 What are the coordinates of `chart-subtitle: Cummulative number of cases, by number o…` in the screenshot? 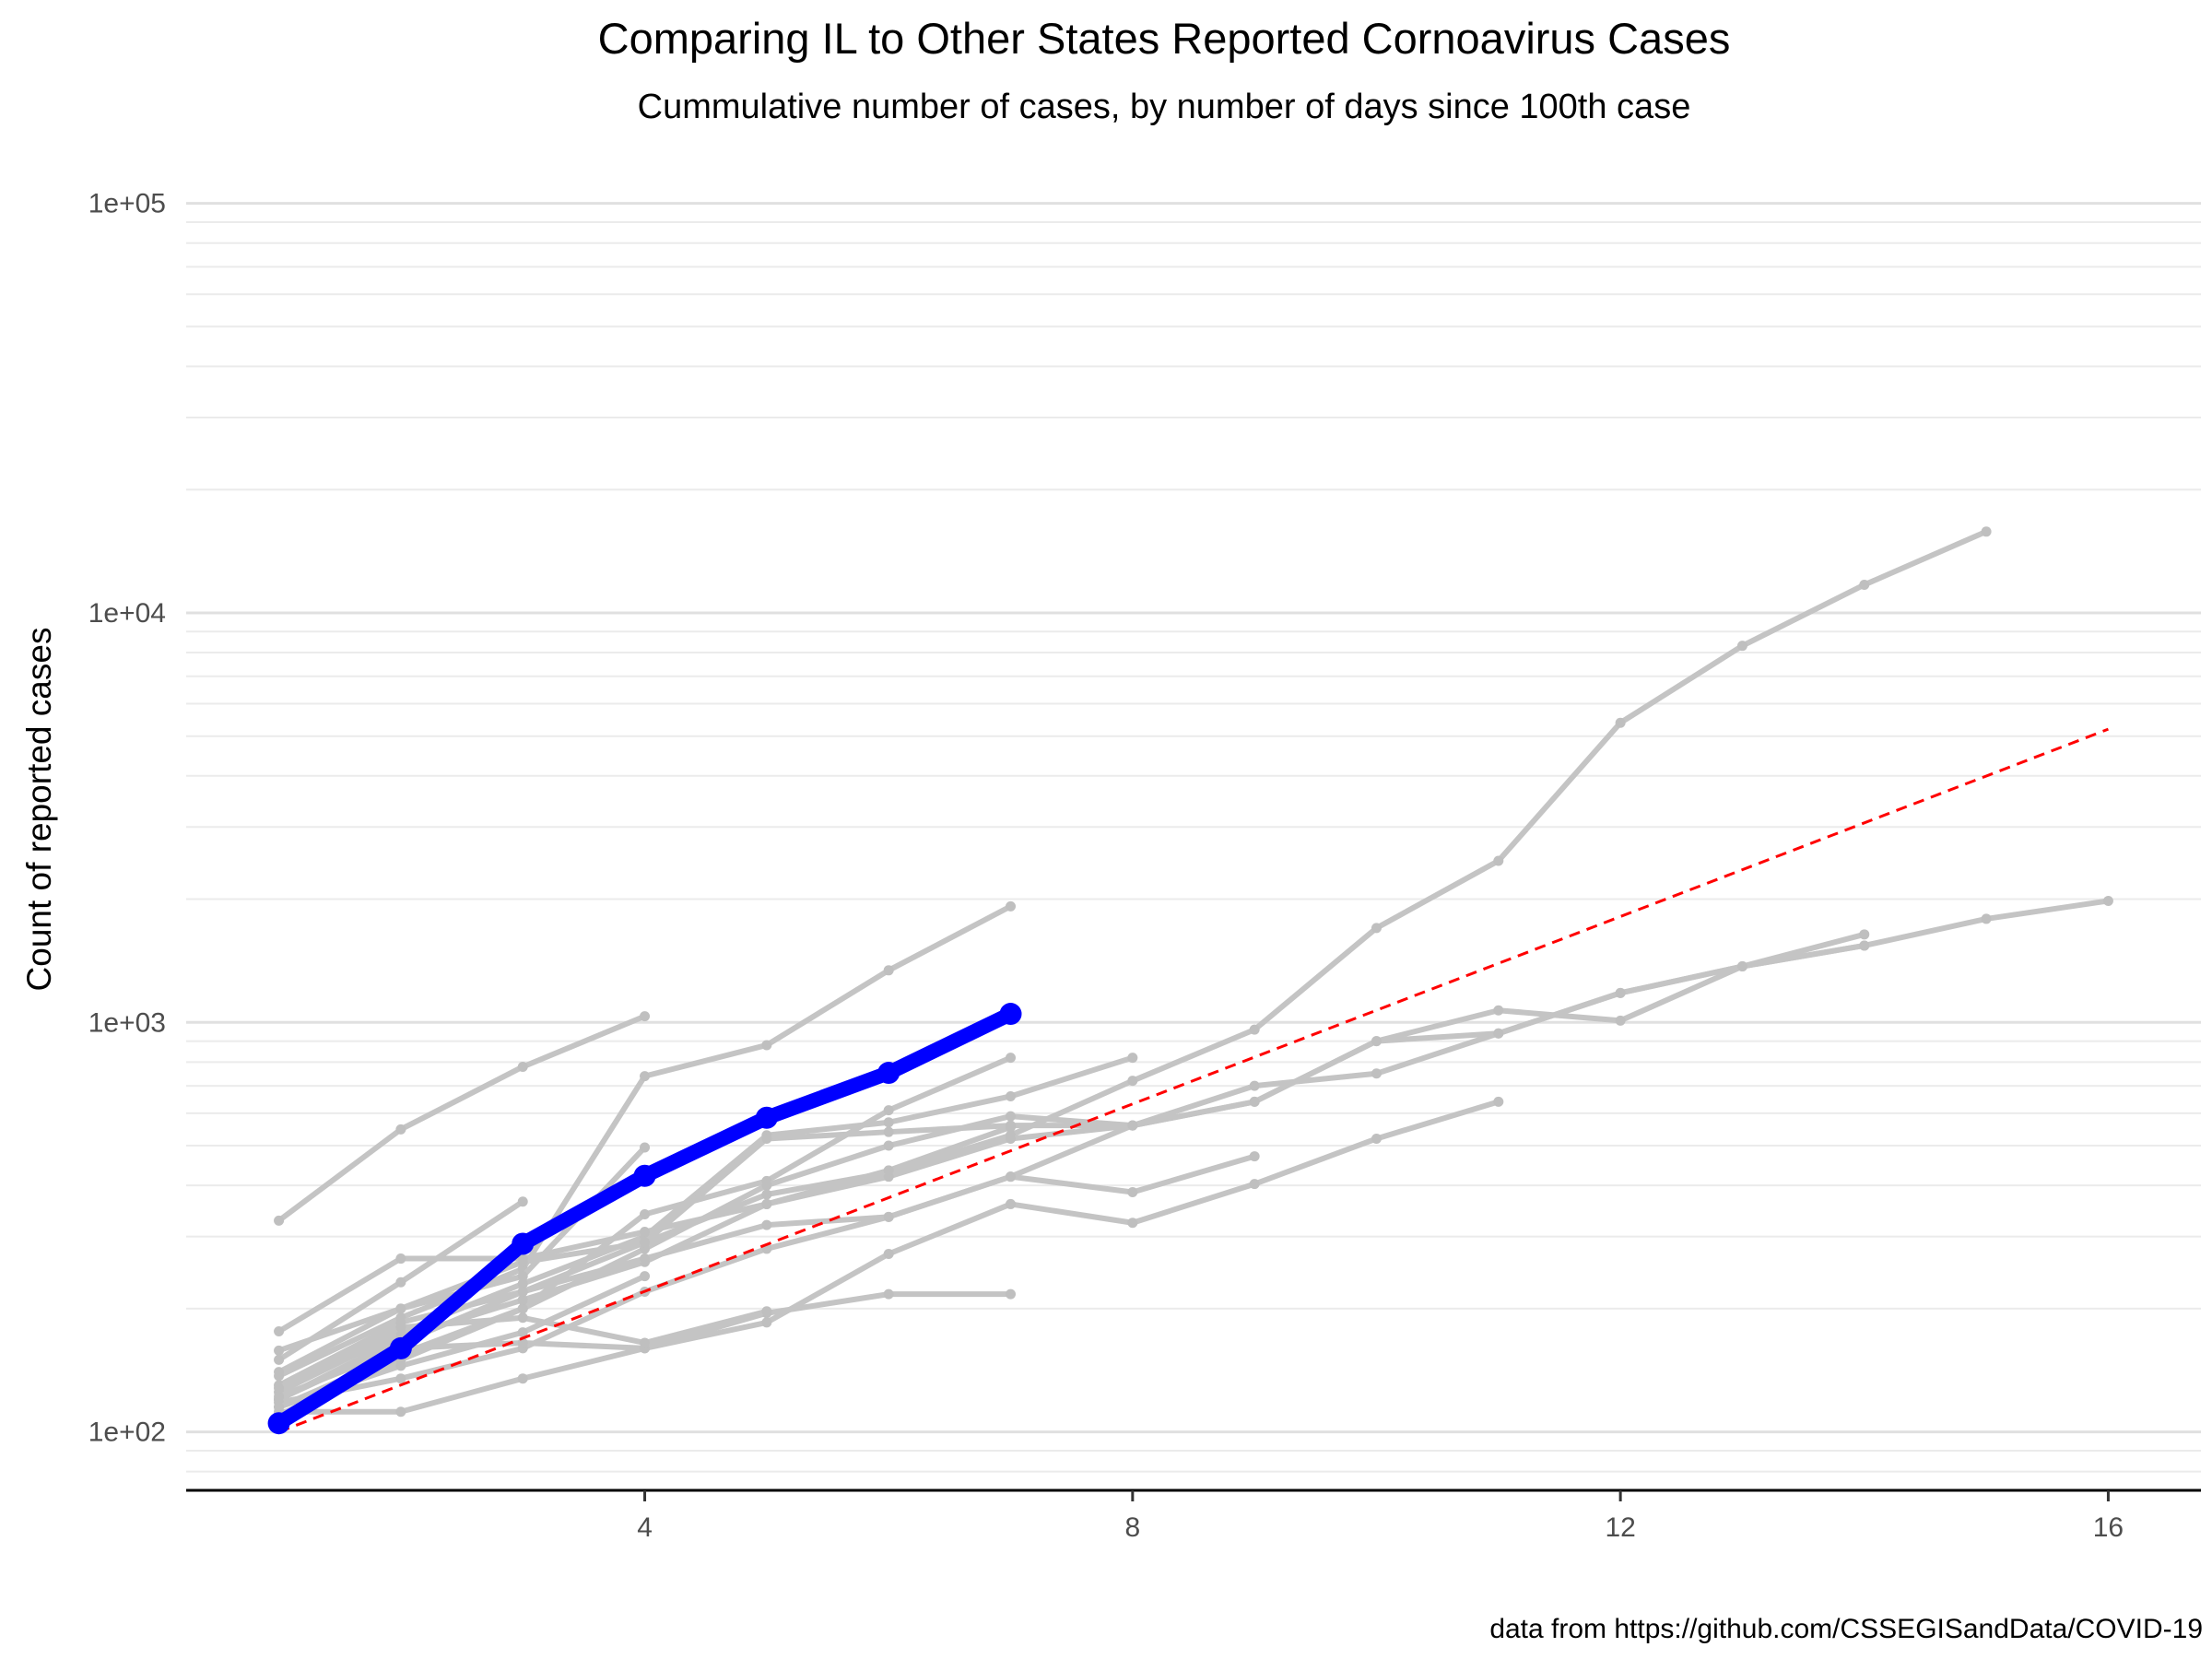 It's located at (1164, 107).